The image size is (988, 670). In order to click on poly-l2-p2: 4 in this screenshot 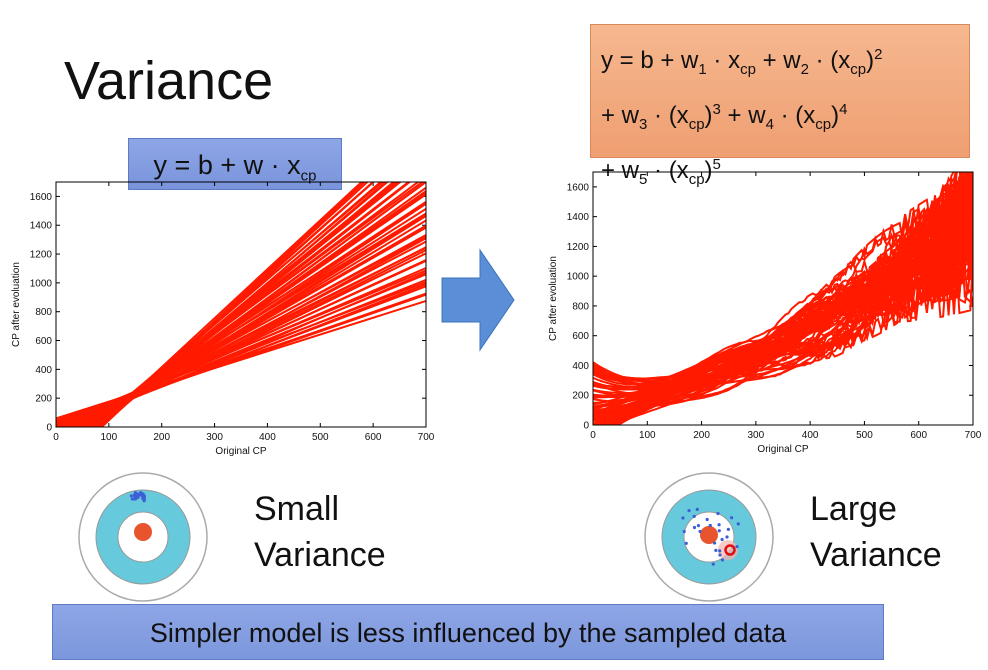, I will do `click(843, 109)`.